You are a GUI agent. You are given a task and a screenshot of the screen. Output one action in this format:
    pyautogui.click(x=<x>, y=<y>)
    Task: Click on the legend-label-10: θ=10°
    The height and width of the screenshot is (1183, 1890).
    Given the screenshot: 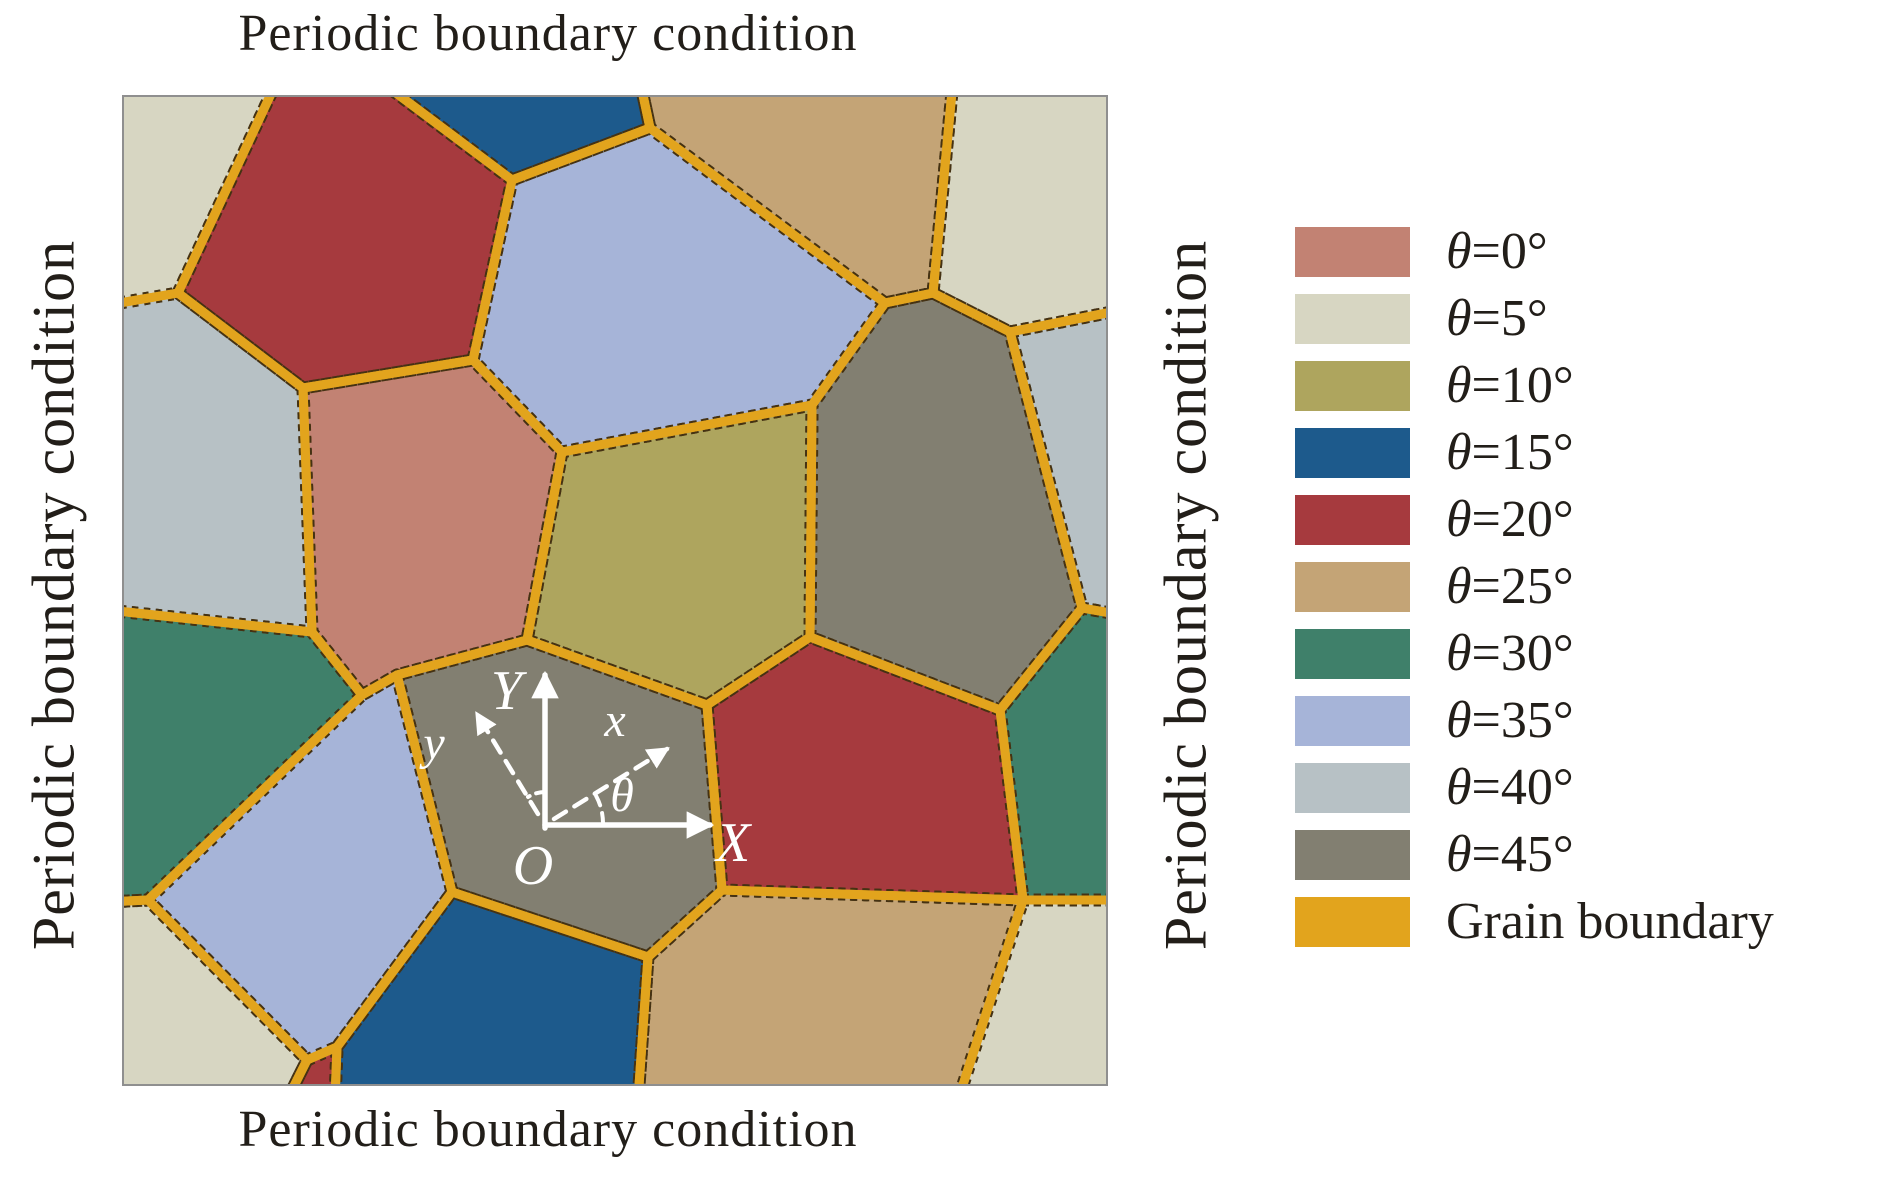 What is the action you would take?
    pyautogui.click(x=1510, y=385)
    